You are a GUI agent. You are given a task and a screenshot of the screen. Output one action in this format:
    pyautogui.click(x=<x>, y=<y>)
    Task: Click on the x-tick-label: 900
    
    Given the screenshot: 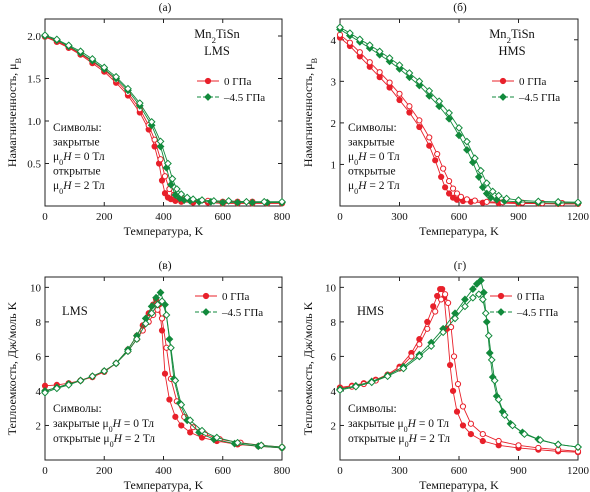 What is the action you would take?
    pyautogui.click(x=518, y=217)
    